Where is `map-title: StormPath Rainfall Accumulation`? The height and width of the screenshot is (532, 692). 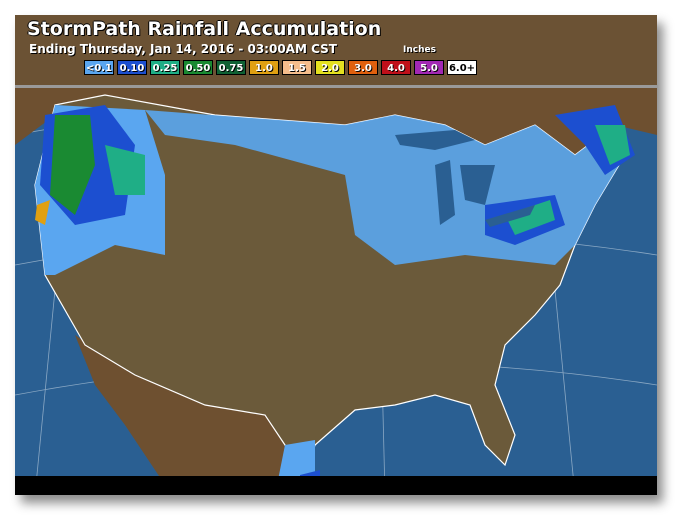
map-title: StormPath Rainfall Accumulation is located at coordinates (204, 29).